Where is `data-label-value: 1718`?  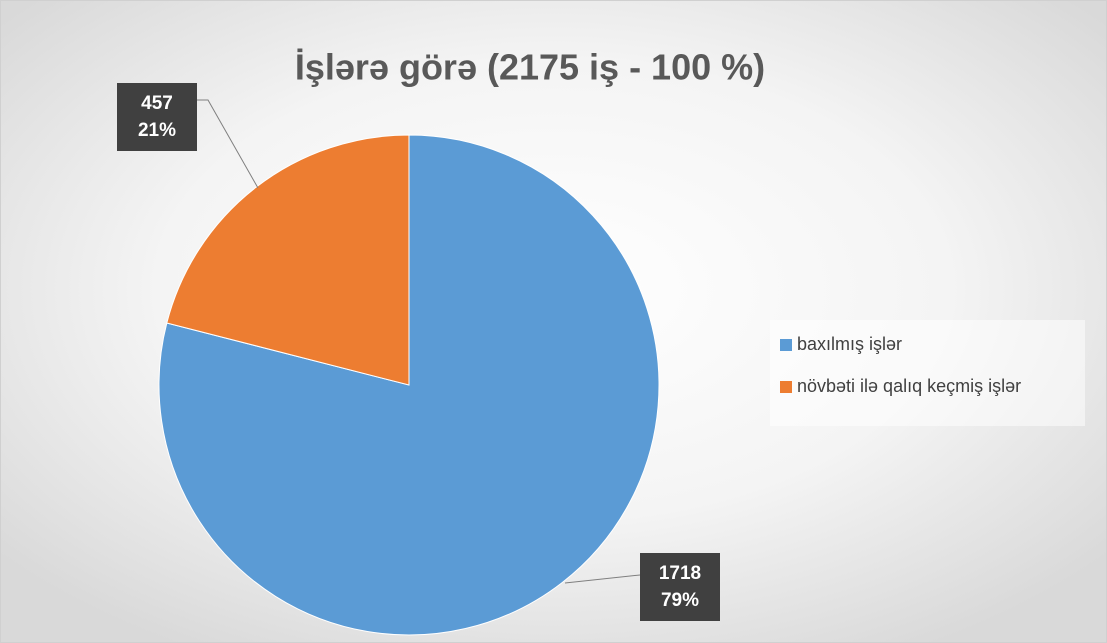 data-label-value: 1718 is located at coordinates (680, 573).